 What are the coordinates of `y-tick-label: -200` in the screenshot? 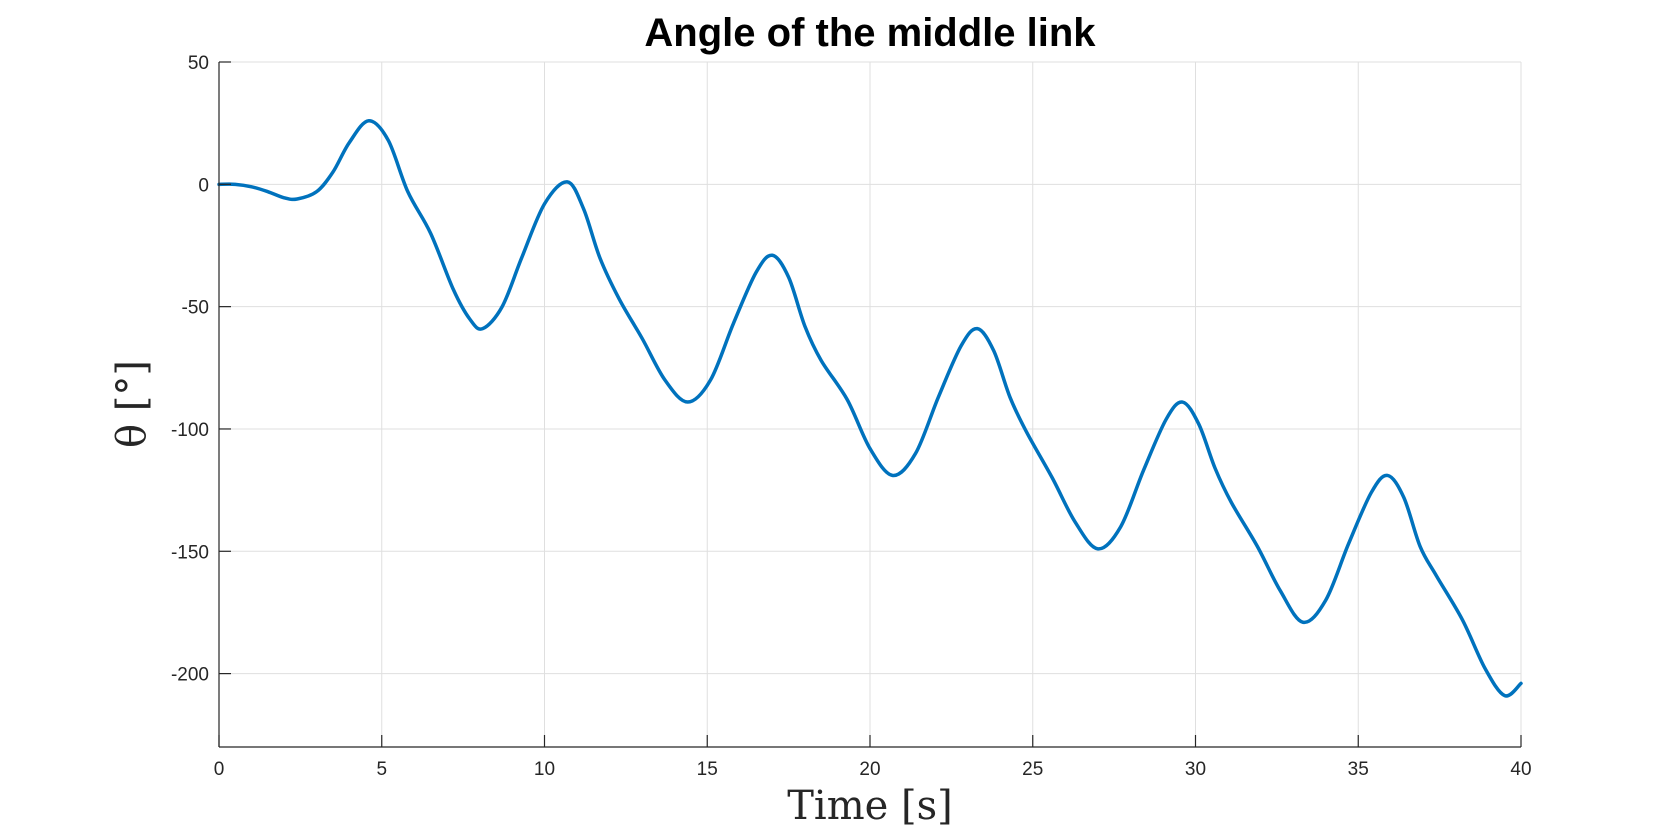 It's located at (190, 675).